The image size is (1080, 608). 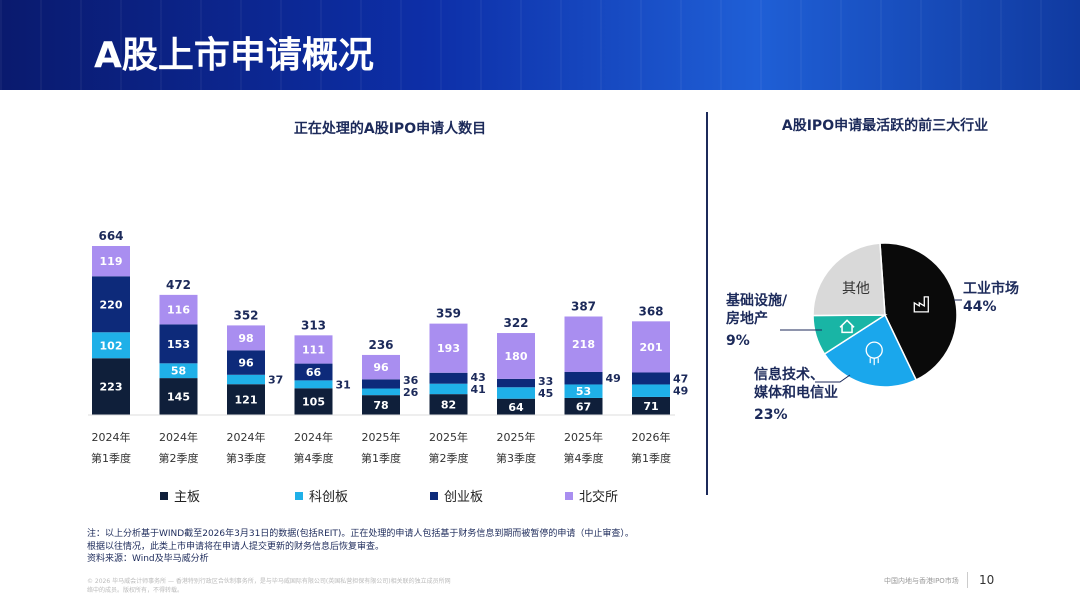 What do you see at coordinates (497, 495) in the screenshot?
I see `legend-item: 创业板` at bounding box center [497, 495].